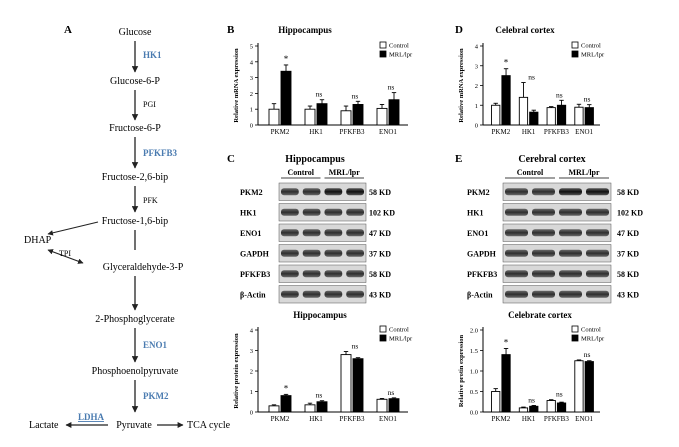 The height and width of the screenshot is (447, 679). I want to click on blot-row-label: PKM2, so click(478, 192).